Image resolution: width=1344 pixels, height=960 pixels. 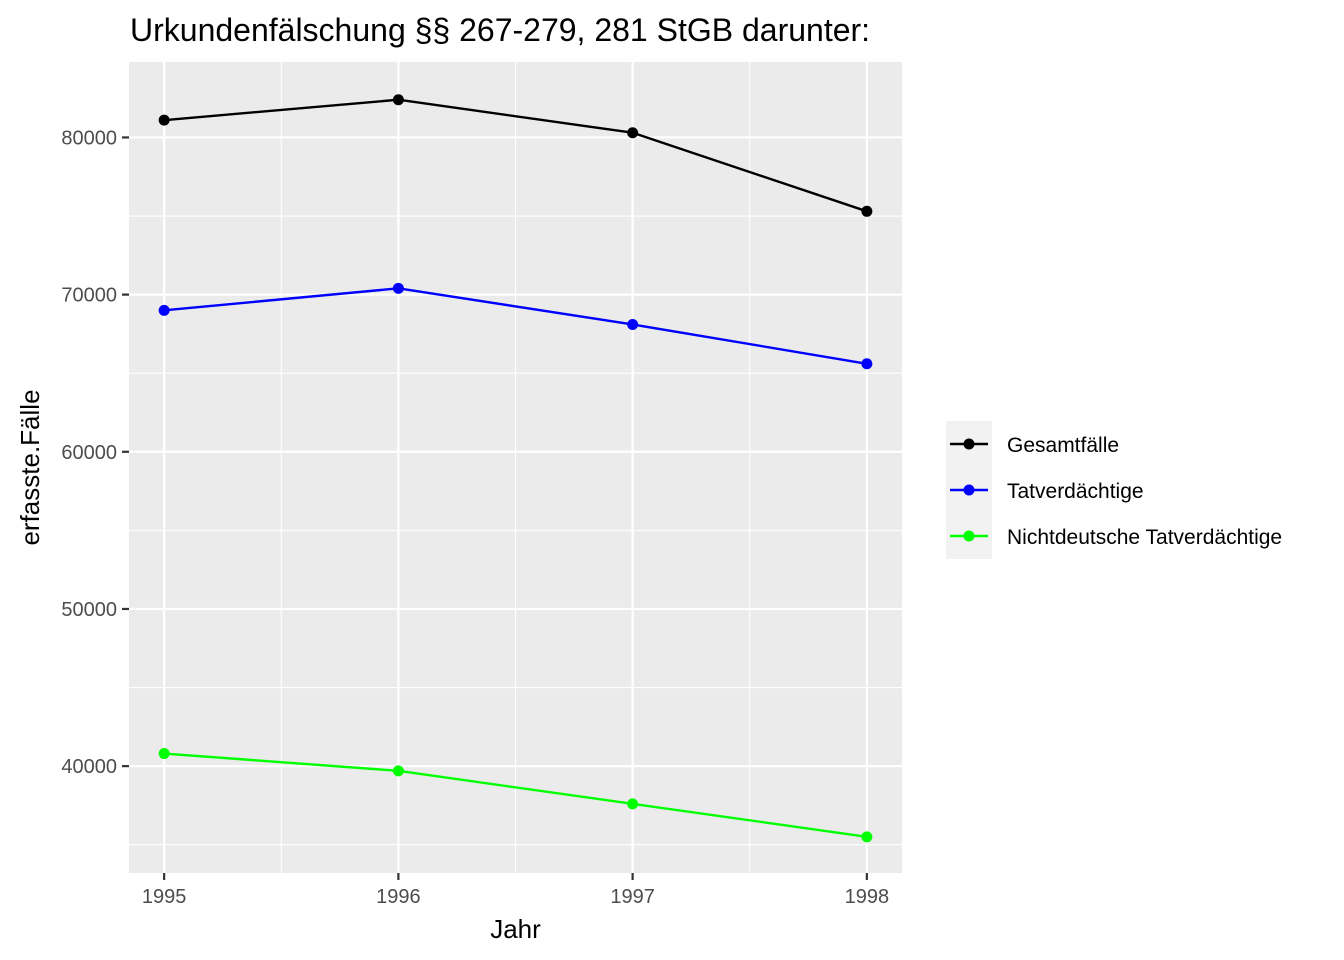 I want to click on x-tick-label: 1996, so click(x=398, y=897).